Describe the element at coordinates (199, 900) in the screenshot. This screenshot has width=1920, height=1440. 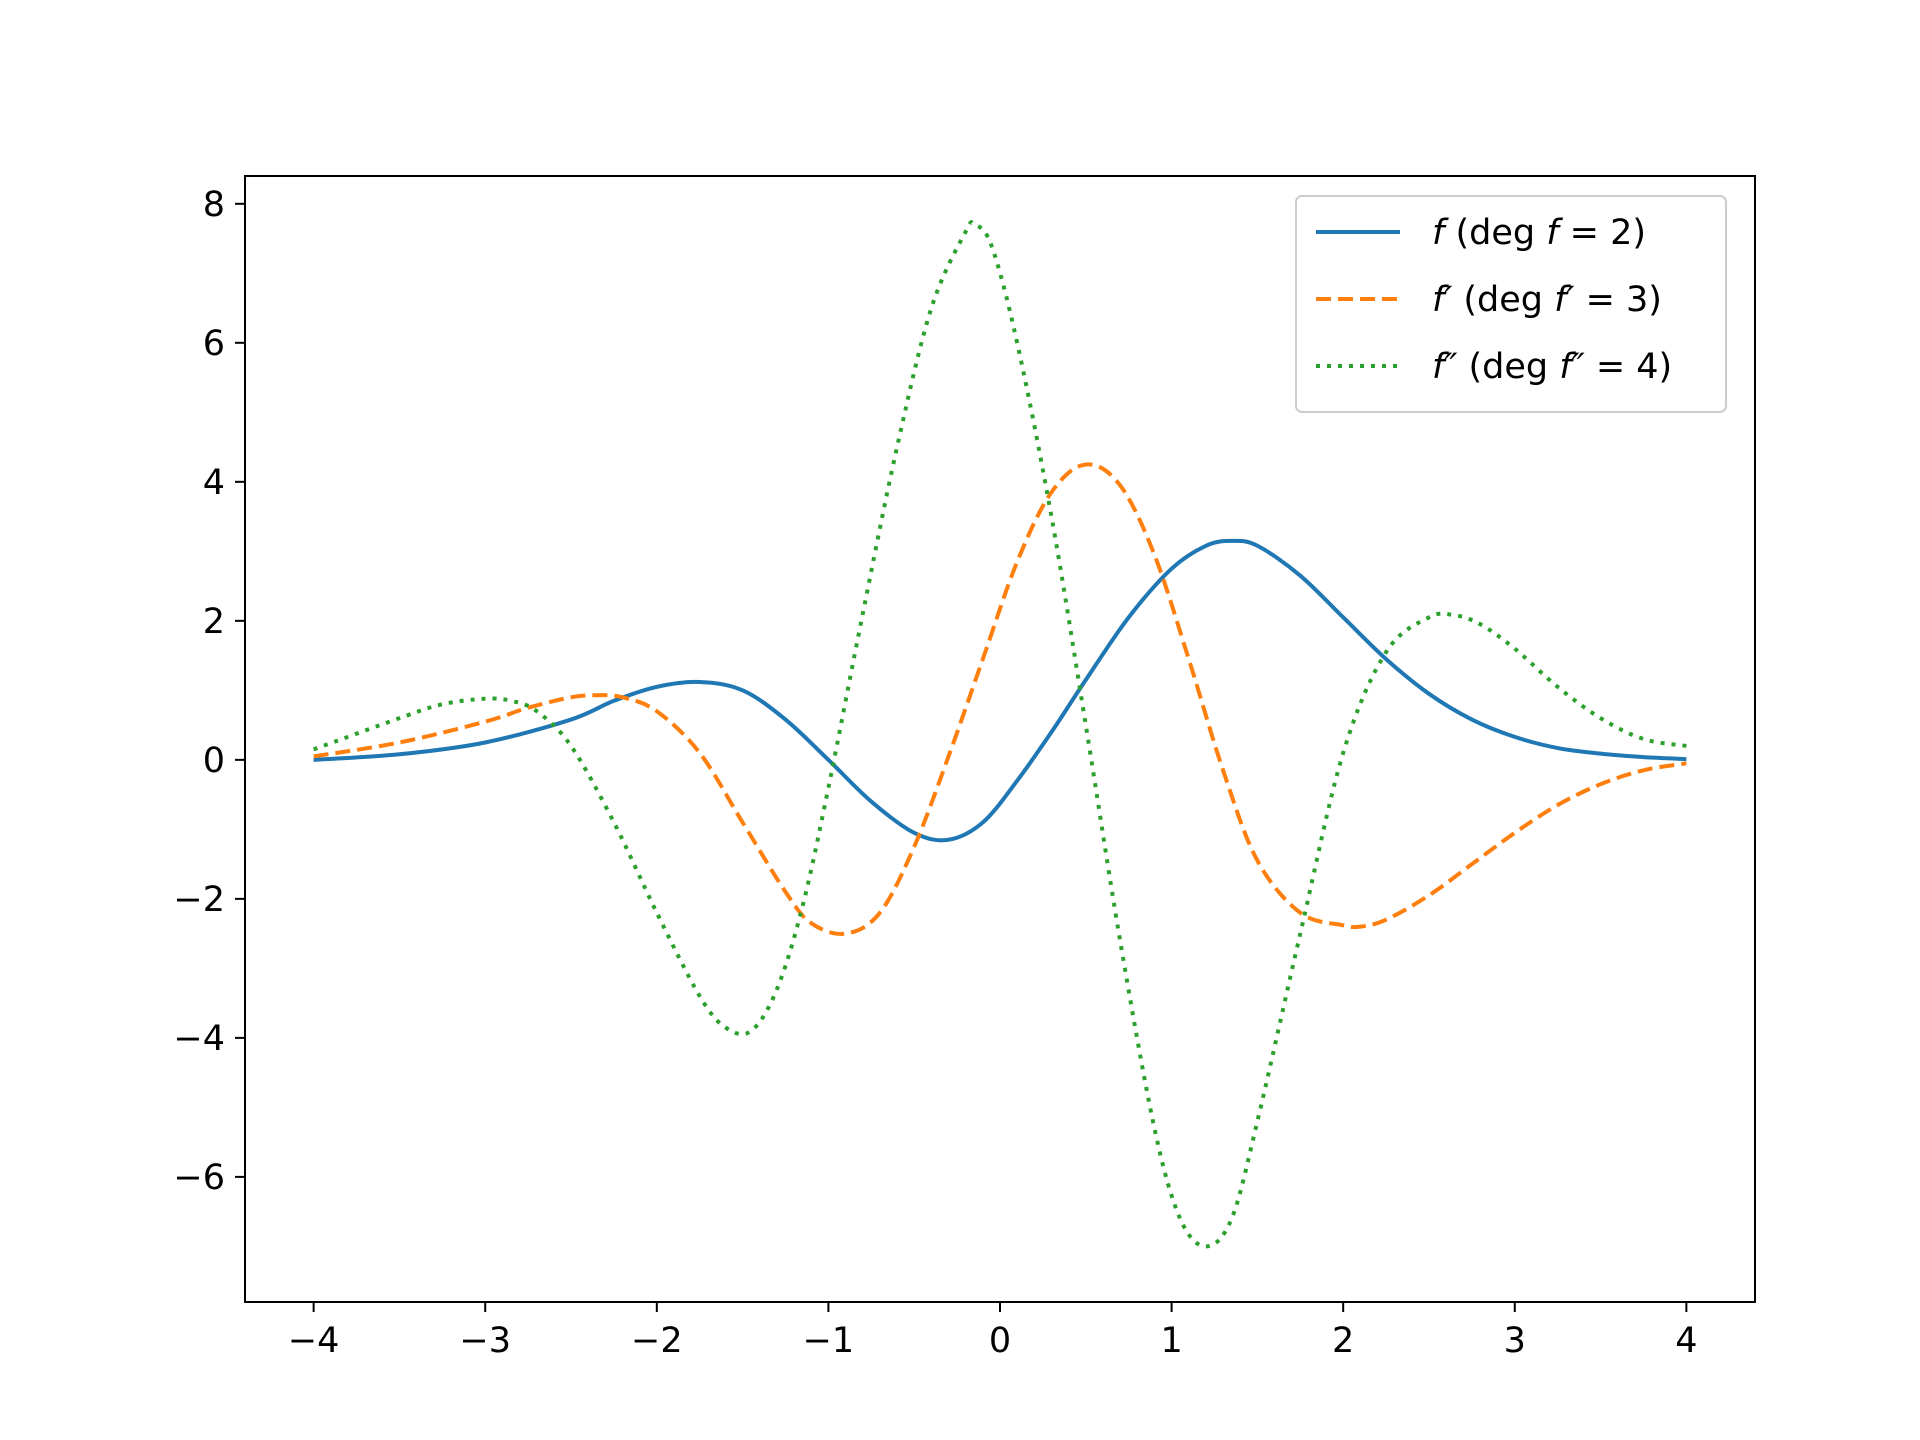
I see `y-tick-label: −2` at that location.